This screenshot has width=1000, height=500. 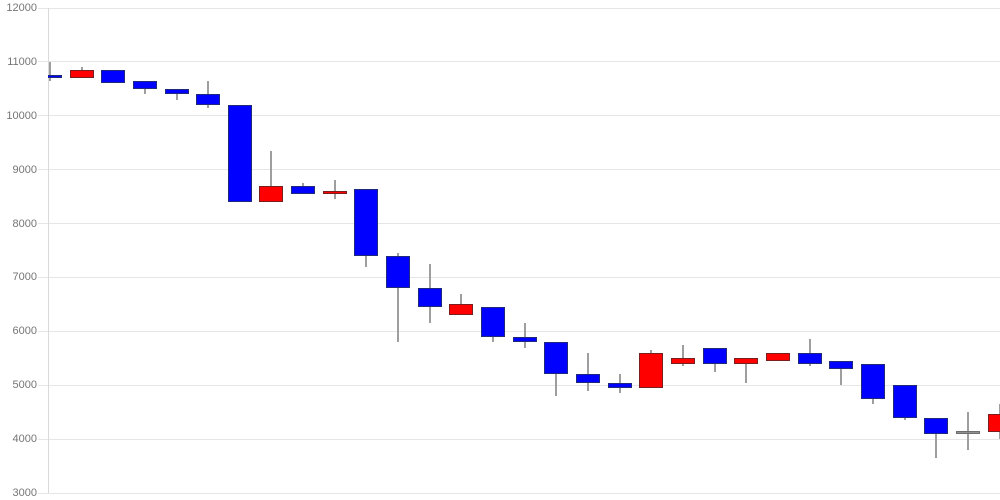 What do you see at coordinates (904, 401) in the screenshot?
I see `candle-28-down` at bounding box center [904, 401].